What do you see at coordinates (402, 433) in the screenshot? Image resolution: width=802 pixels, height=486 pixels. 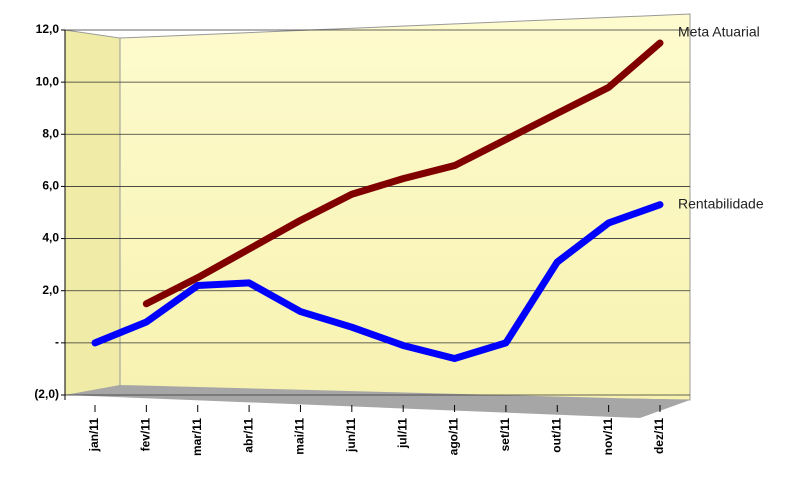 I see `x-tick-label: jul/11` at bounding box center [402, 433].